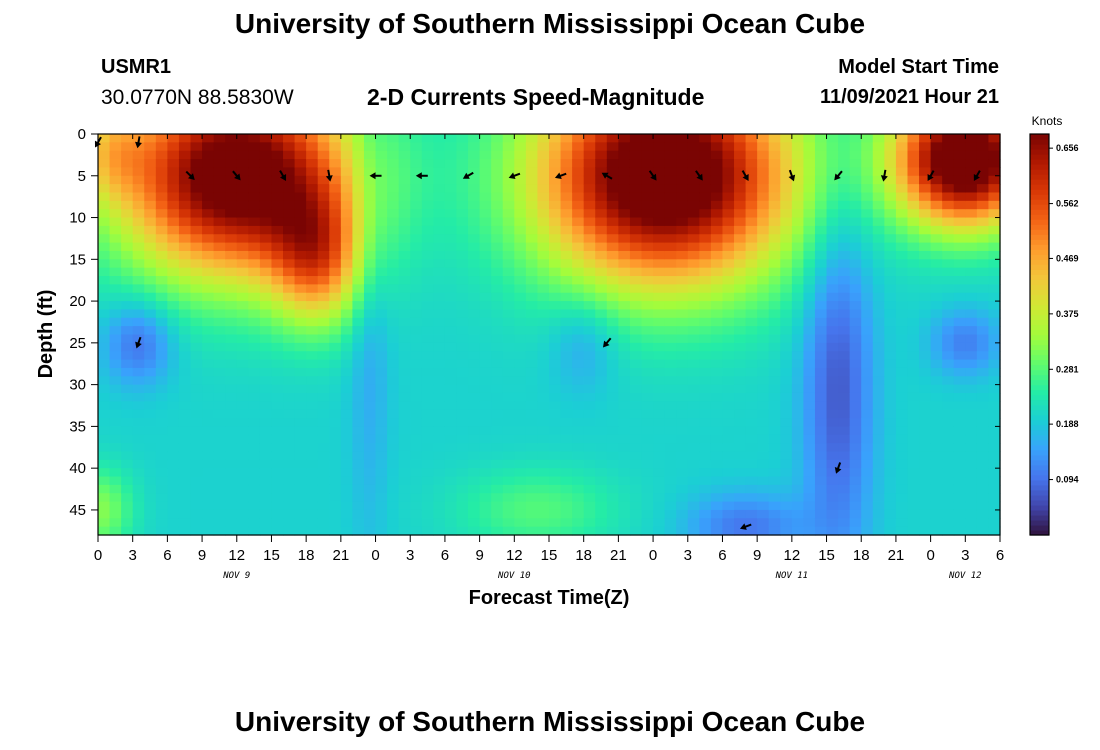  Describe the element at coordinates (618, 555) in the screenshot. I see `x-tick-label: 21` at that location.